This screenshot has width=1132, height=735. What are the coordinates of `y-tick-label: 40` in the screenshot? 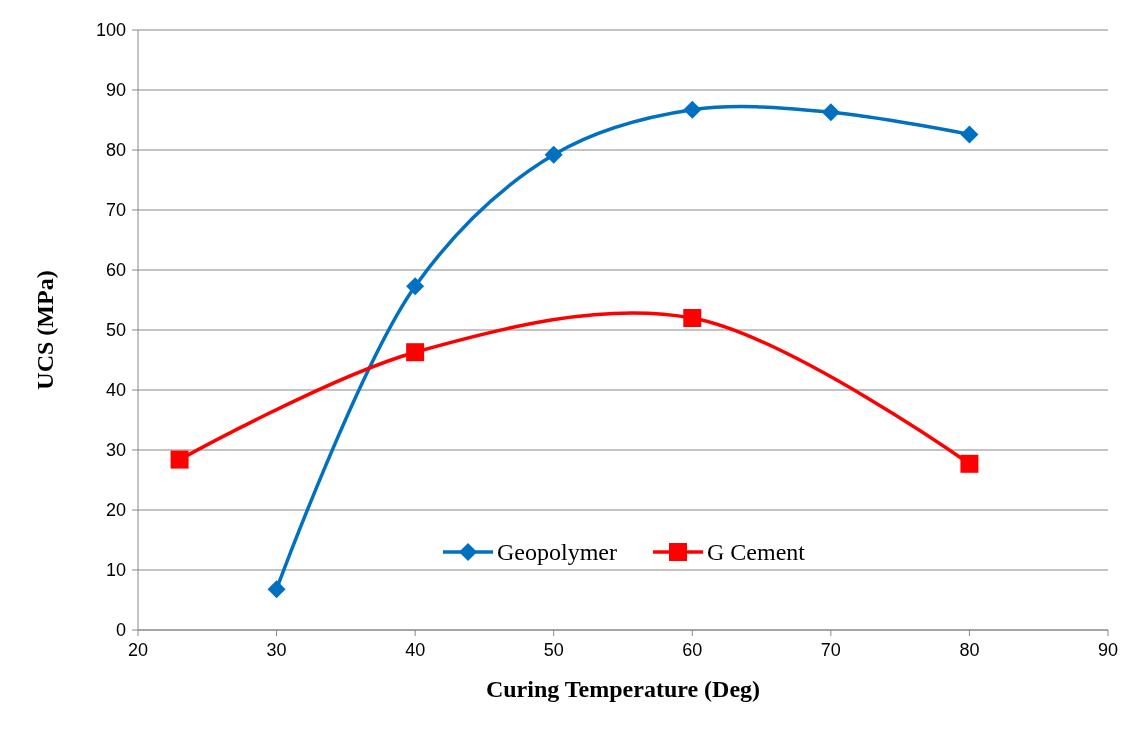 It's located at (115, 390).